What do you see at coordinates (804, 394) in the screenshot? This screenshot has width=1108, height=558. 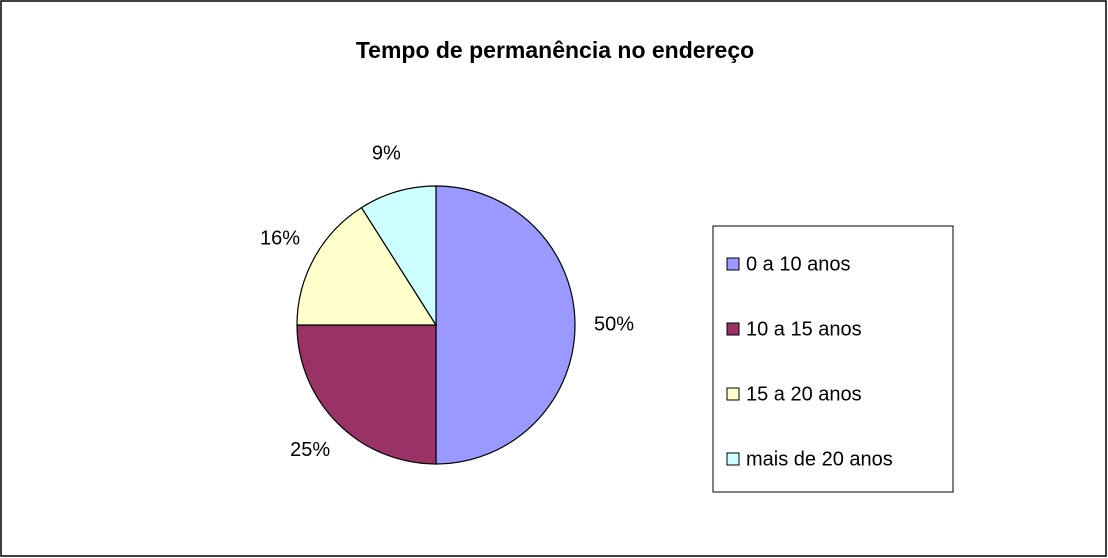 I see `legend-label: 15 a 20 anos` at bounding box center [804, 394].